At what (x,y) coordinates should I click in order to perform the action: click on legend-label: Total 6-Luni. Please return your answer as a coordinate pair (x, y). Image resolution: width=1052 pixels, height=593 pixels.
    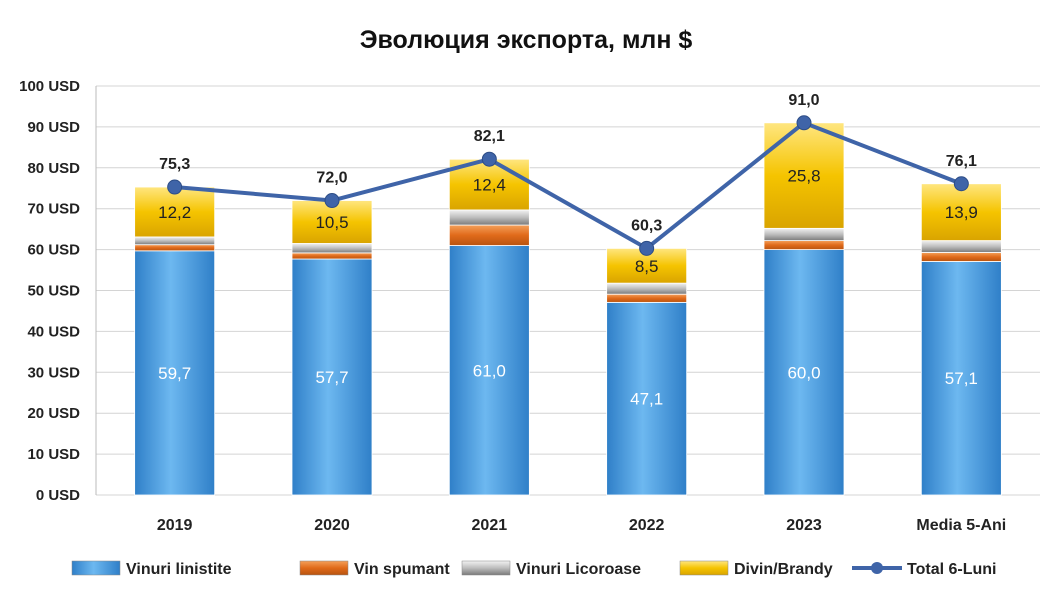
    Looking at the image, I should click on (951, 569).